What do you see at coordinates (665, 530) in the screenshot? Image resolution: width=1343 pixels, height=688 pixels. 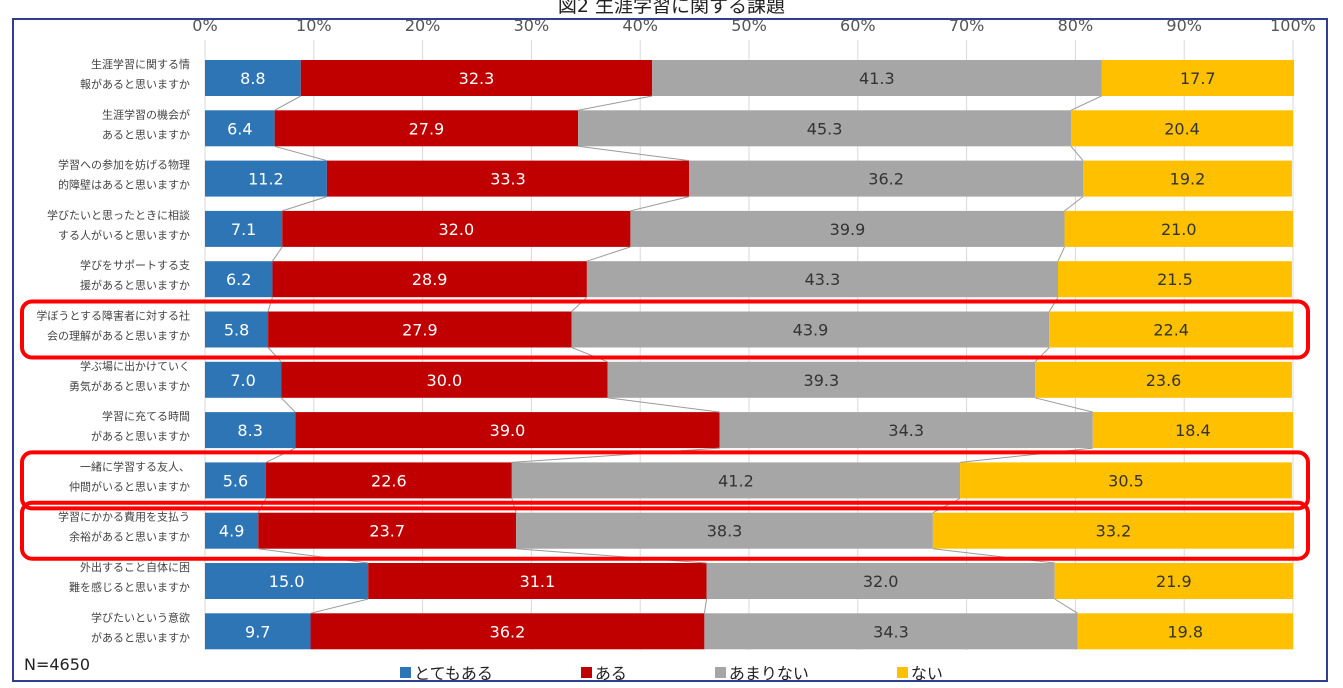 I see `highlight-box` at bounding box center [665, 530].